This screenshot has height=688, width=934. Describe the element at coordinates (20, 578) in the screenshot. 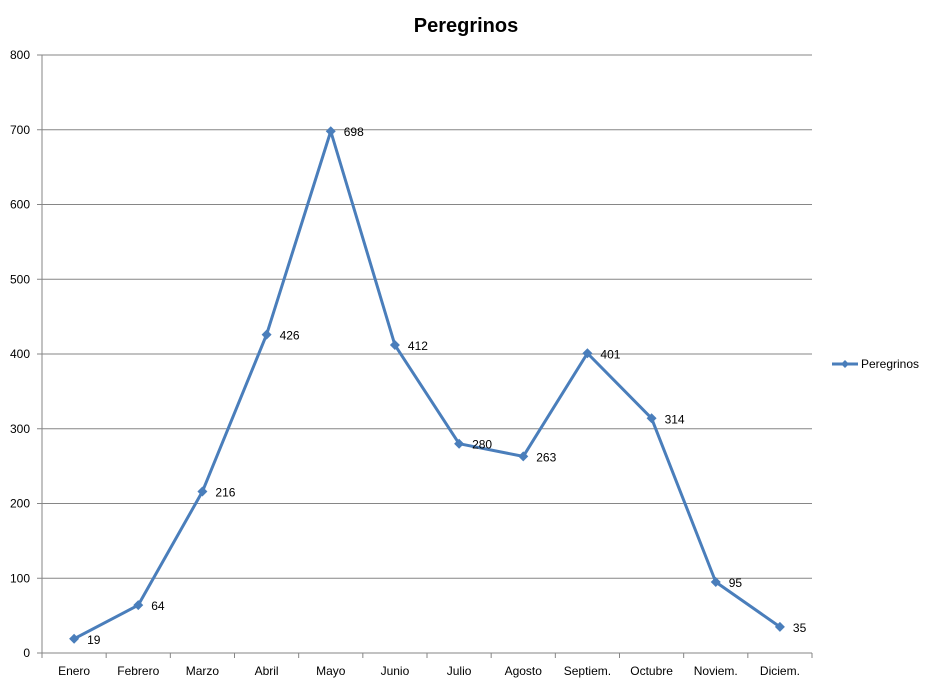

I see `y-tick-label-100: 100` at that location.